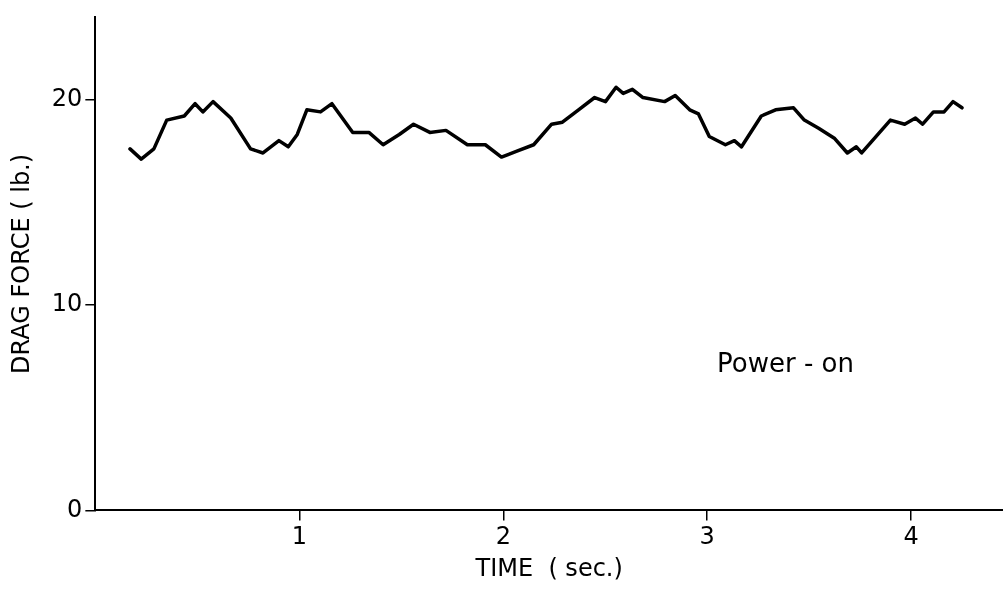 The height and width of the screenshot is (590, 1003). I want to click on x-tick-label: 2, so click(503, 536).